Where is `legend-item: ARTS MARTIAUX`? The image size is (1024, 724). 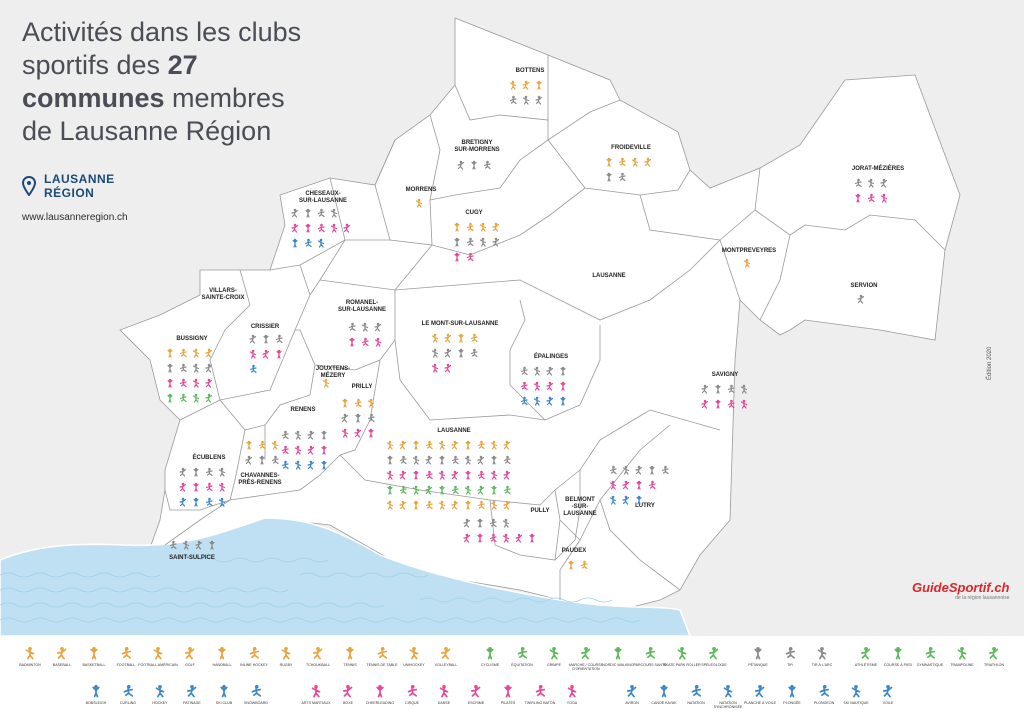
legend-item: ARTS MARTIAUX is located at coordinates (316, 694).